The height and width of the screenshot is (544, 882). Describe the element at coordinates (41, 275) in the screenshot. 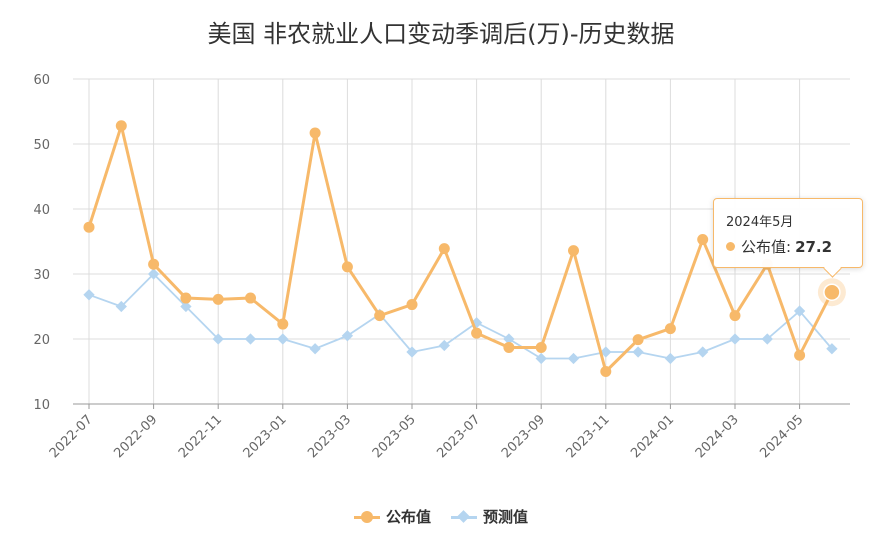

I see `y-tick-label: 30` at that location.